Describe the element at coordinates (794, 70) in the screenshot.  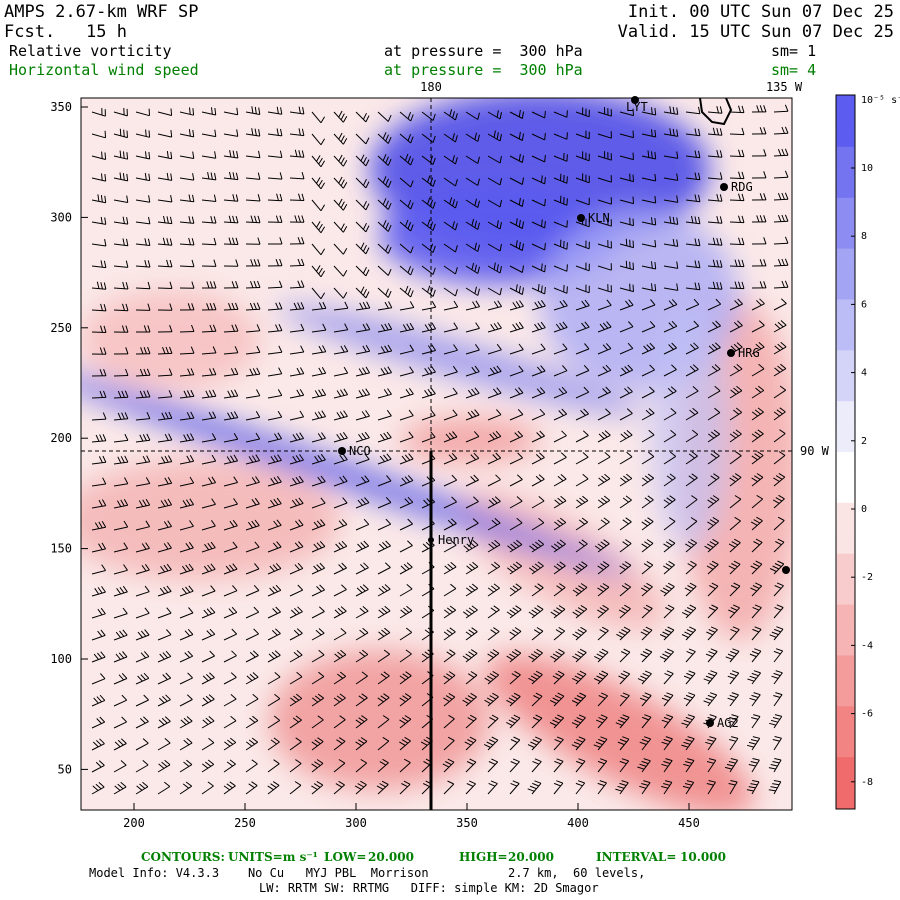
I see `field2-smoothing: sm= 4` at that location.